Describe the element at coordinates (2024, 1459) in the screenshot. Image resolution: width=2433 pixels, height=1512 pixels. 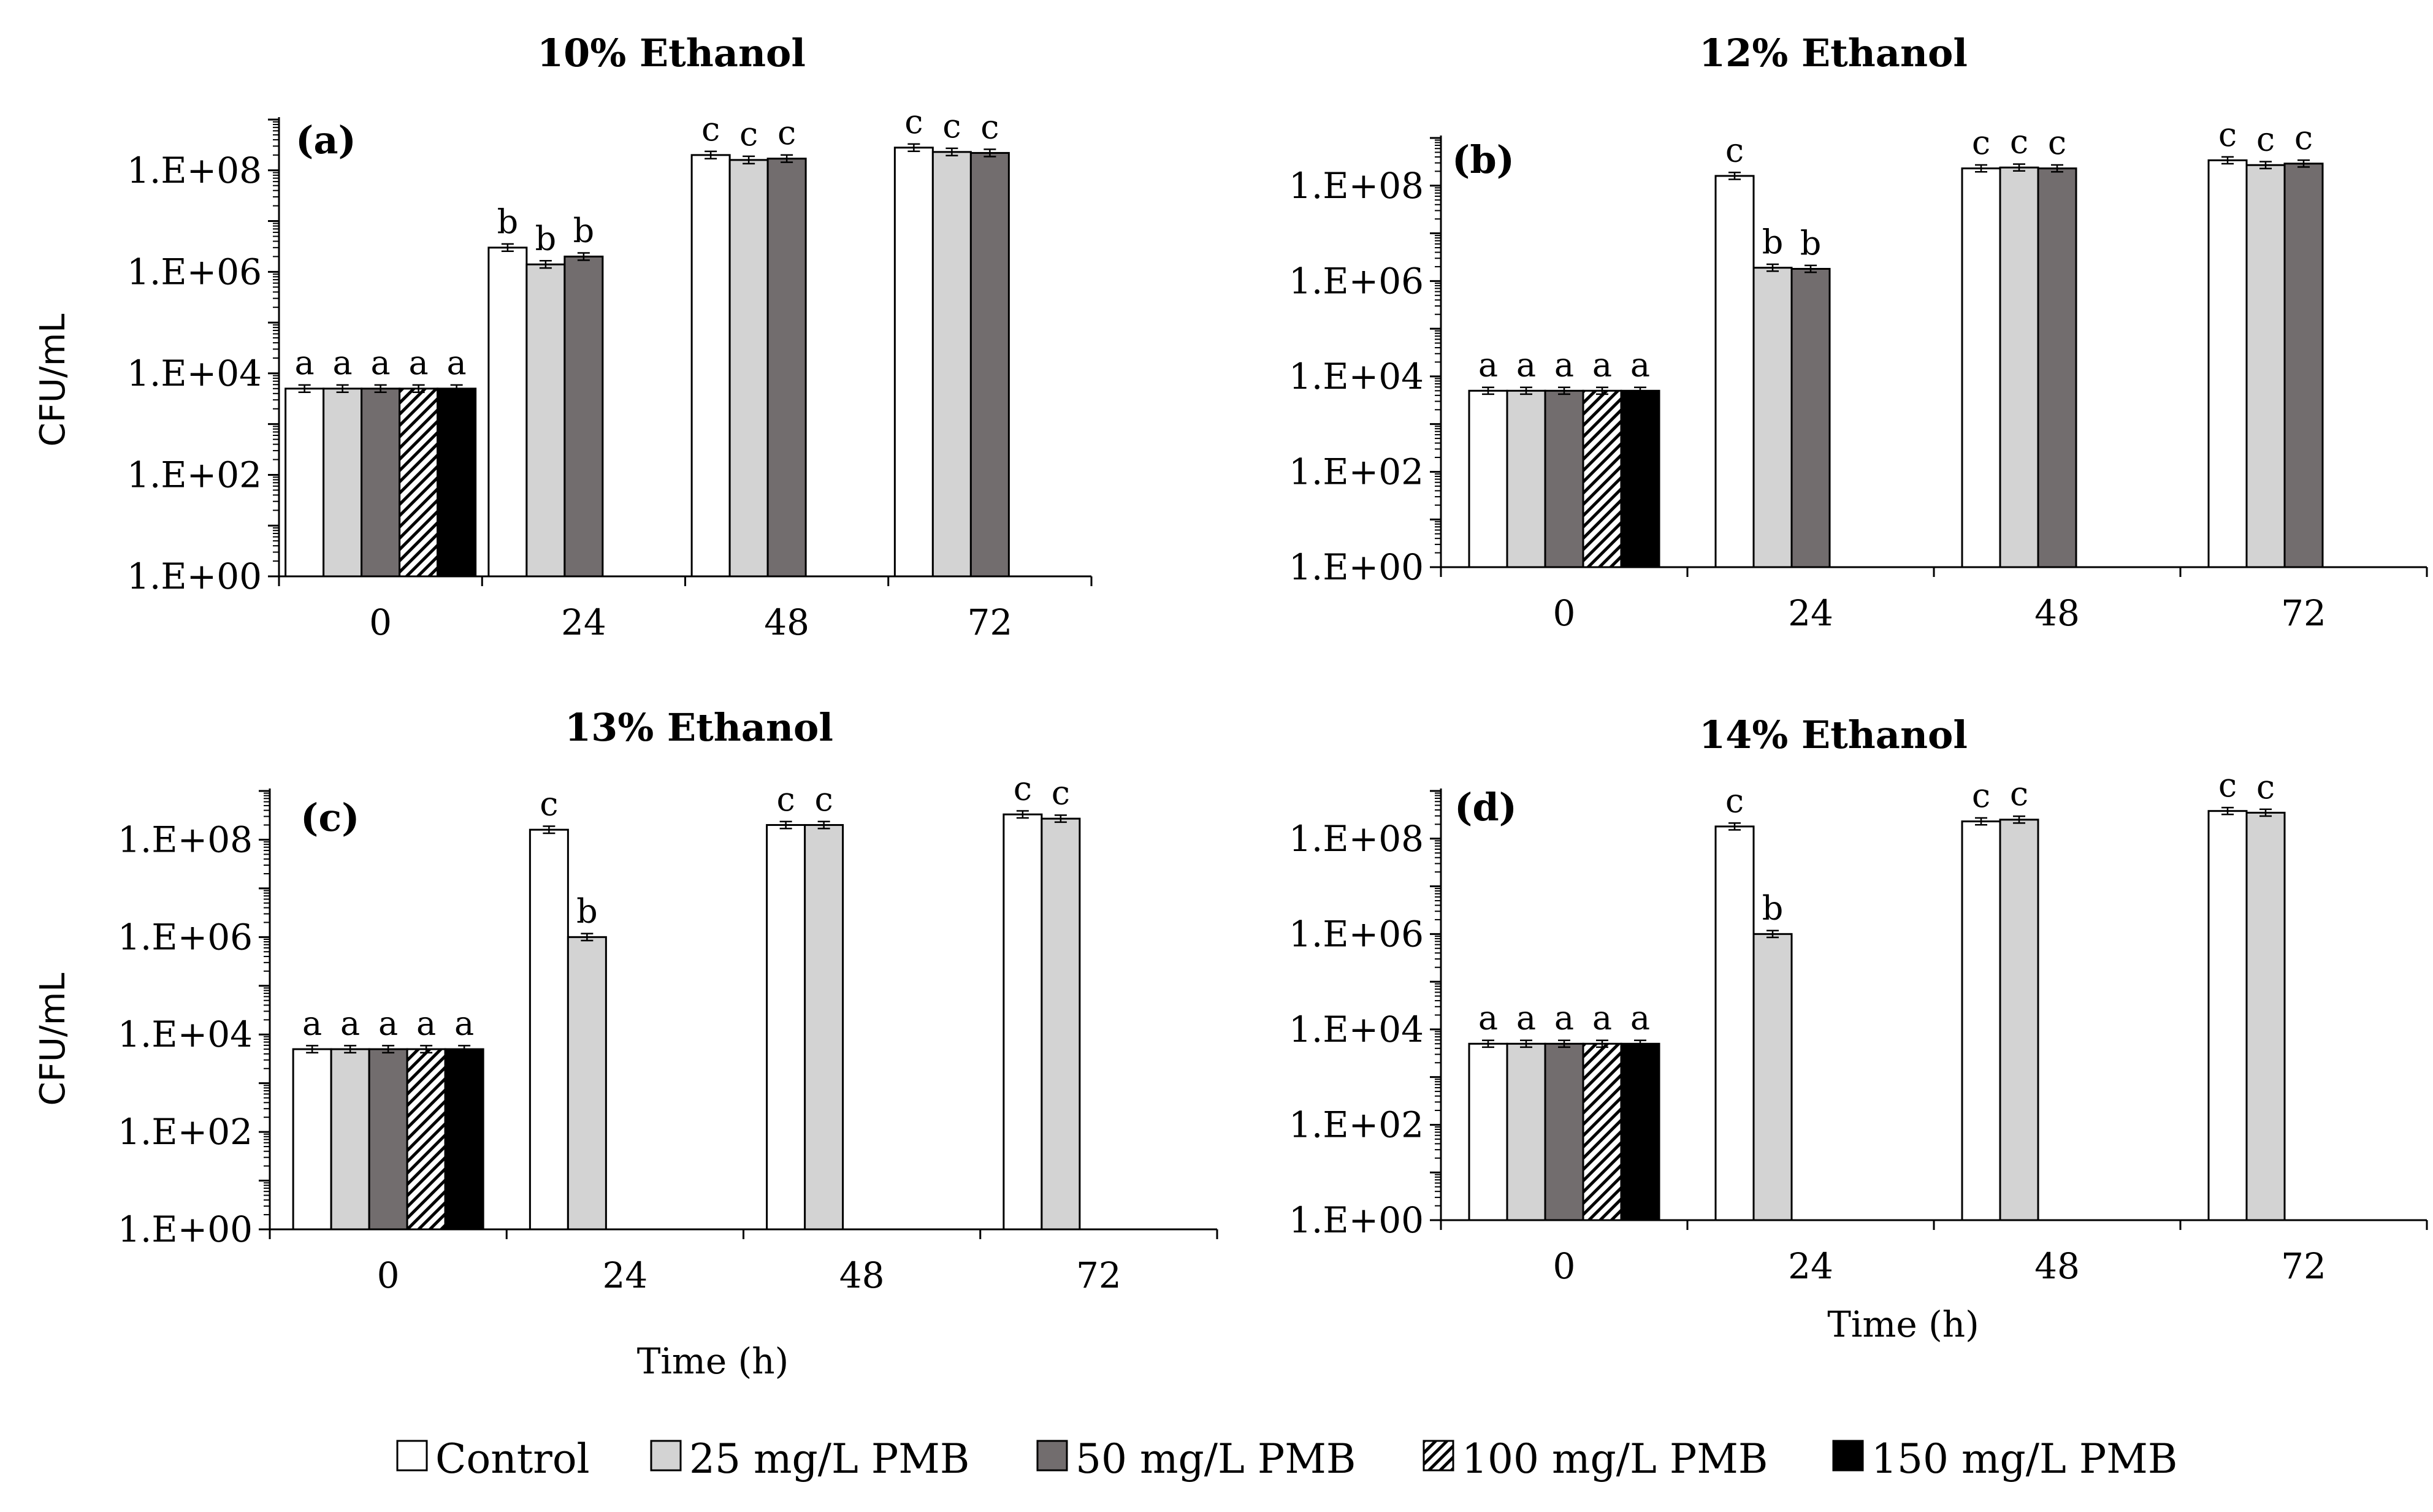
I see `legend-label: 150 mg/L PMB` at that location.